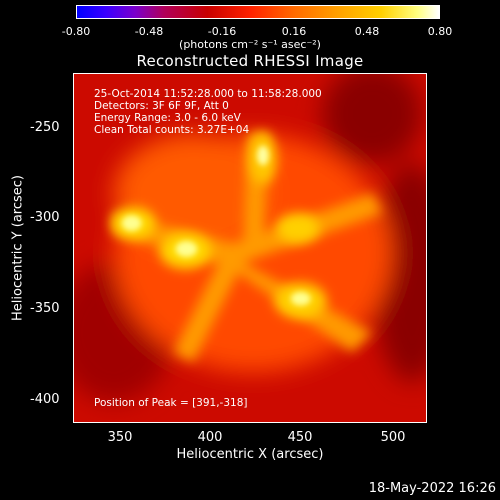 Image resolution: width=500 pixels, height=500 pixels. What do you see at coordinates (393, 437) in the screenshot?
I see `x-tick: 500` at bounding box center [393, 437].